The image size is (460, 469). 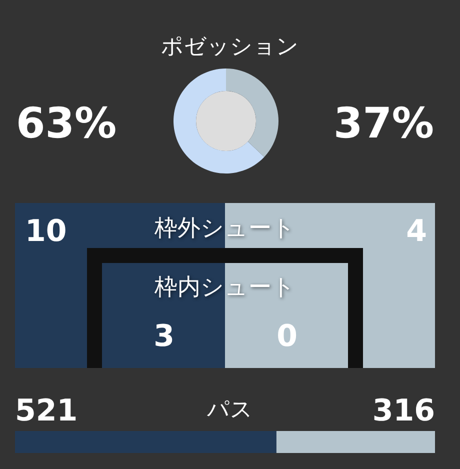 I want to click on data-label: 63%, so click(x=66, y=123).